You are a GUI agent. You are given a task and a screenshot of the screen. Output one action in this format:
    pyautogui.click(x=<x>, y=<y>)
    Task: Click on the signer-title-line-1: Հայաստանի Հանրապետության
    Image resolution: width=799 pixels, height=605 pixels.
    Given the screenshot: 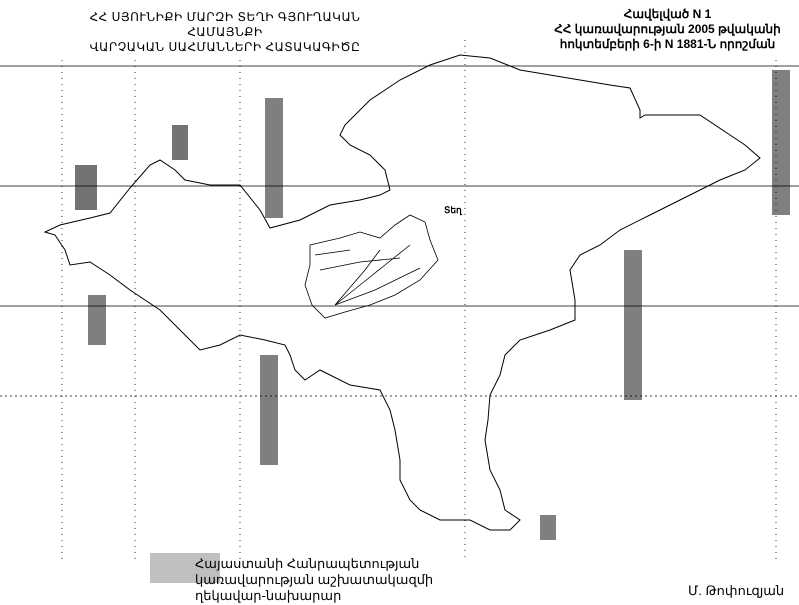 What is the action you would take?
    pyautogui.click(x=307, y=563)
    